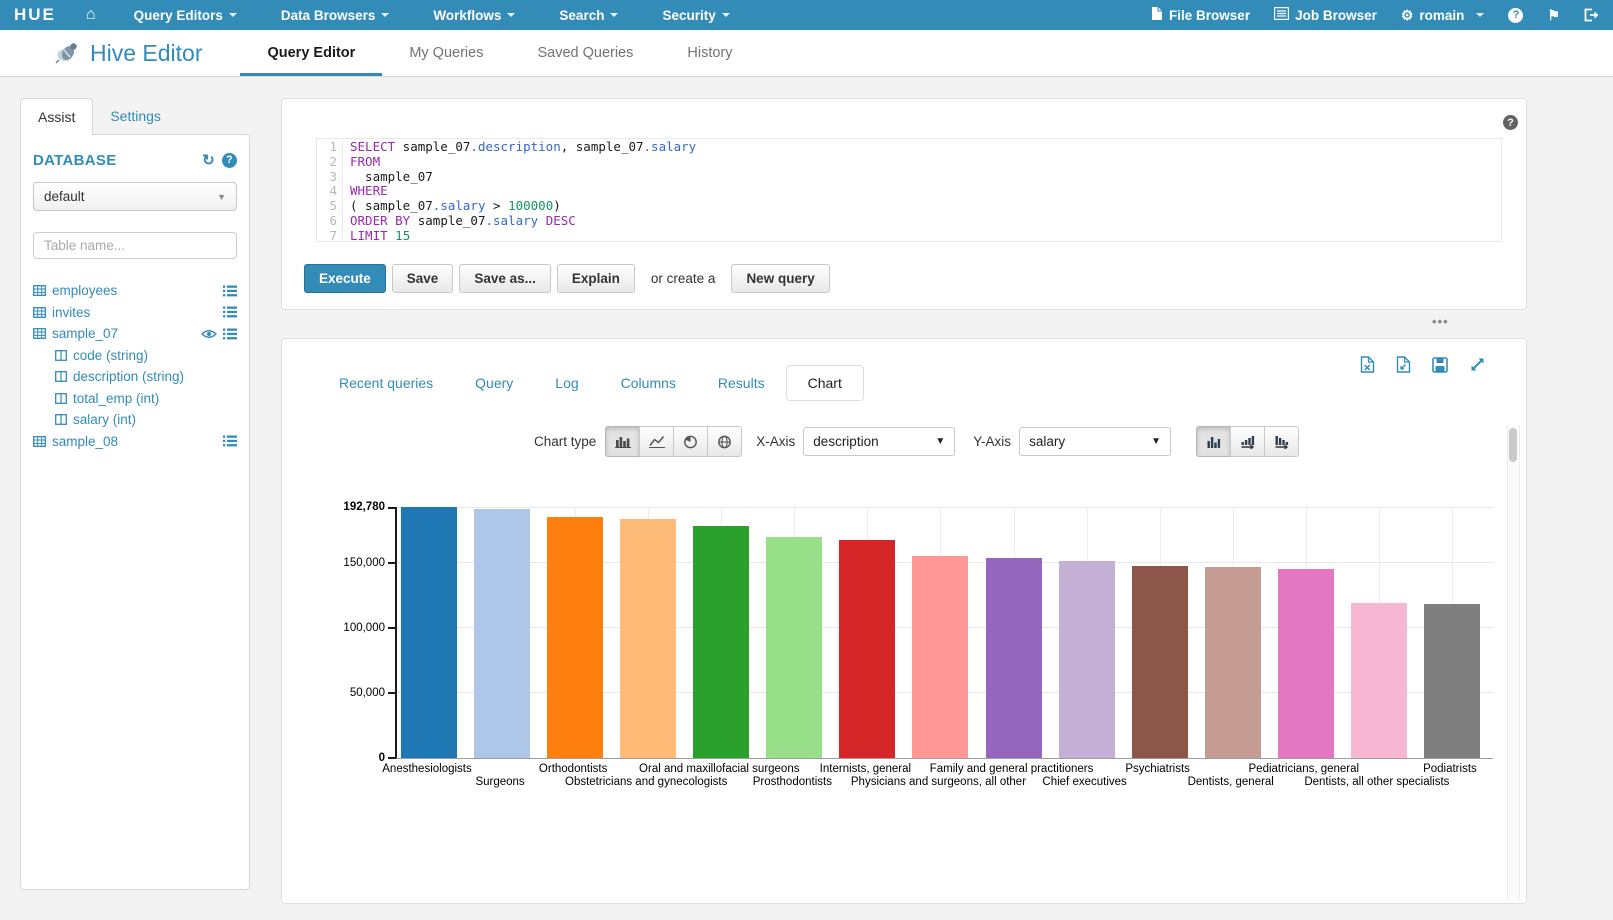 This screenshot has height=920, width=1613. What do you see at coordinates (364, 562) in the screenshot?
I see `y-tick-label: 150,000` at bounding box center [364, 562].